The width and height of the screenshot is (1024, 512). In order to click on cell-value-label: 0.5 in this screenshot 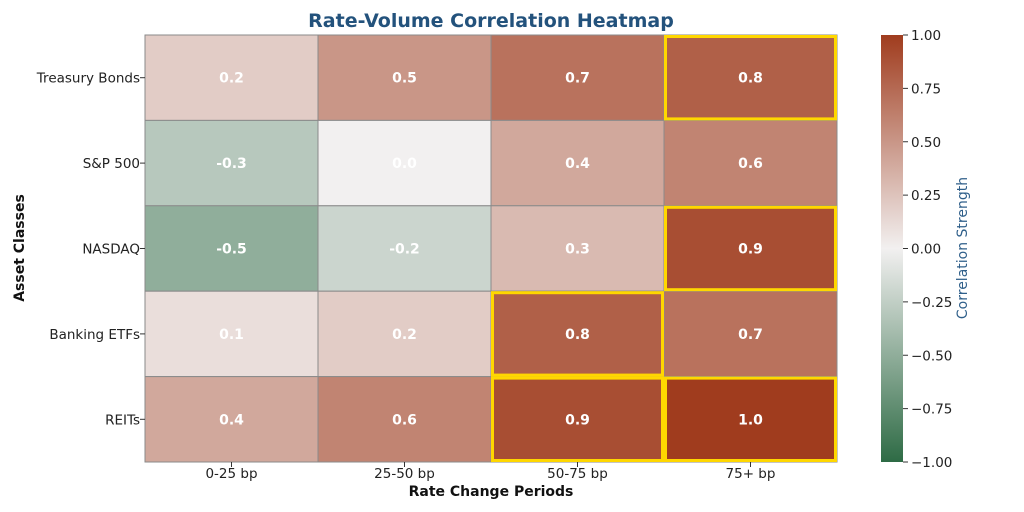, I will do `click(404, 79)`.